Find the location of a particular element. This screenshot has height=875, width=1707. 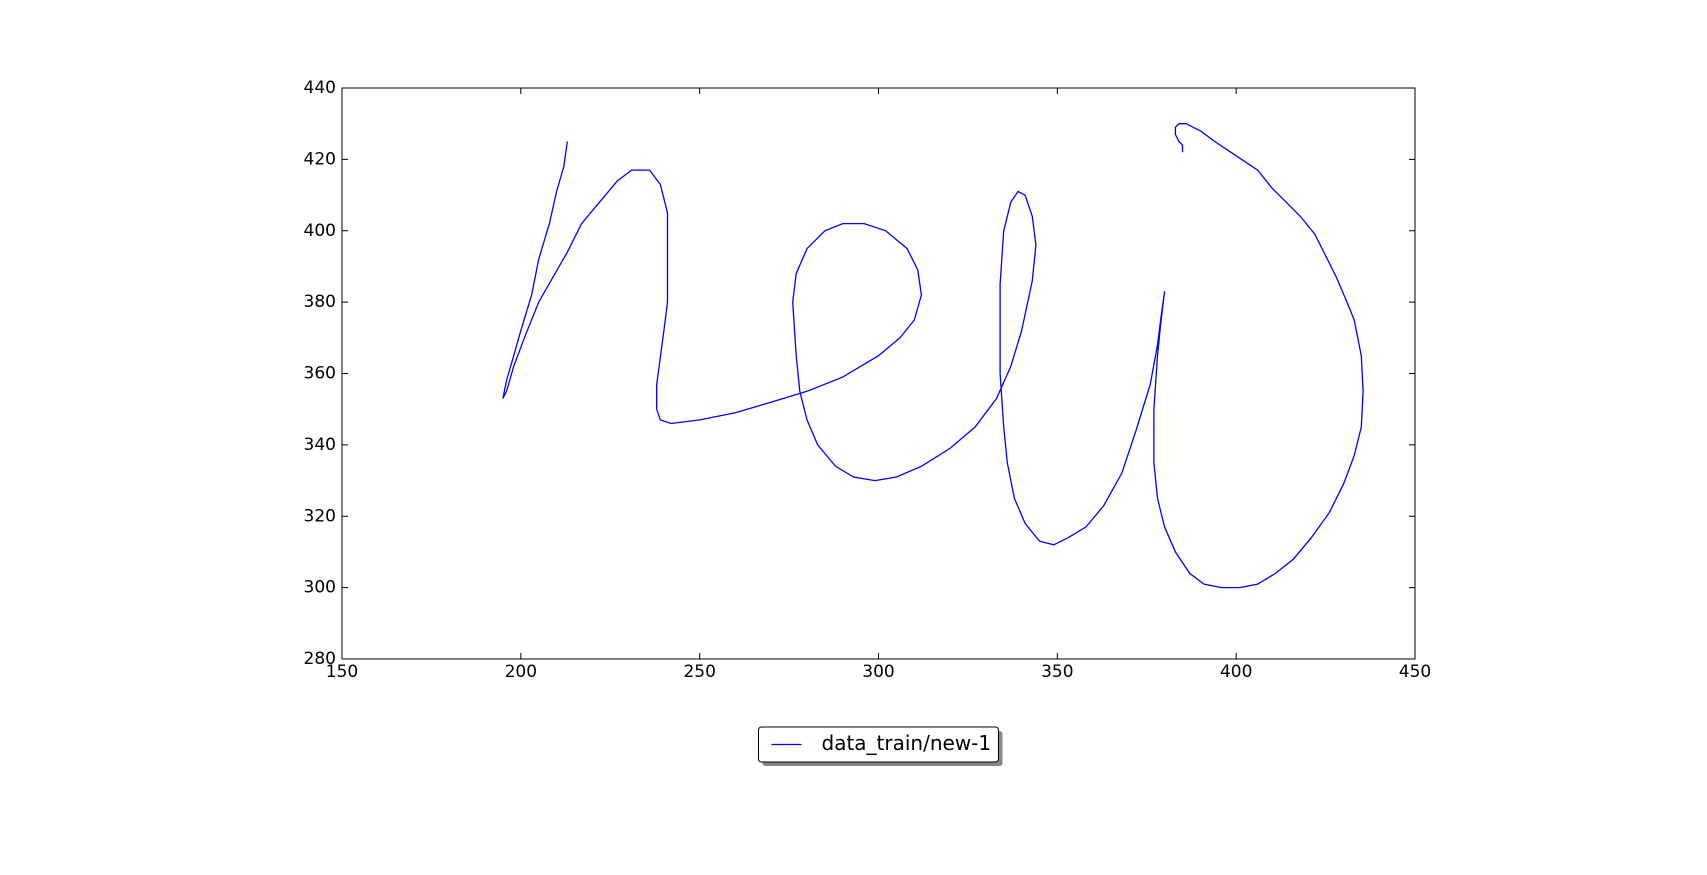

x-tick-label: 250 is located at coordinates (699, 672).